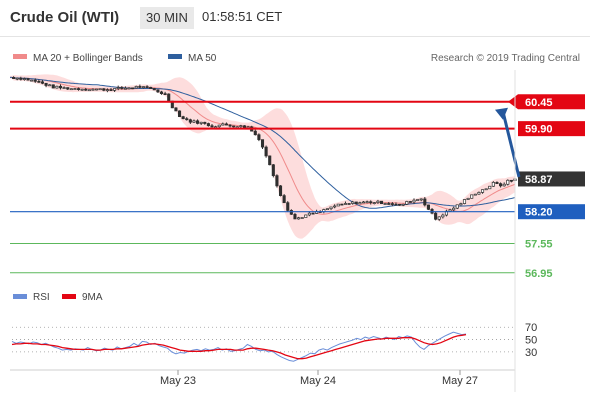 The height and width of the screenshot is (400, 590). Describe the element at coordinates (501, 113) in the screenshot. I see `projection-arrowhead` at that location.